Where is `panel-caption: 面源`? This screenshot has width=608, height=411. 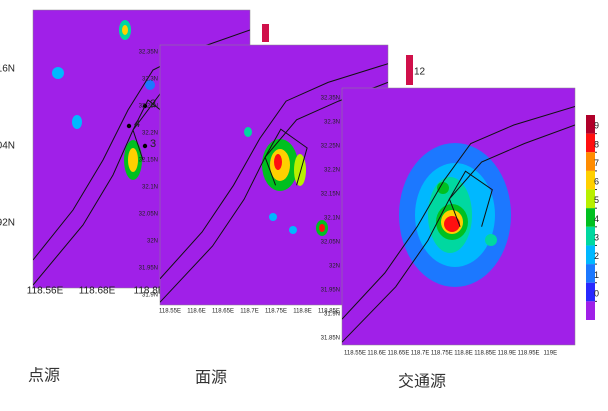
panel-caption: 面源 is located at coordinates (211, 377).